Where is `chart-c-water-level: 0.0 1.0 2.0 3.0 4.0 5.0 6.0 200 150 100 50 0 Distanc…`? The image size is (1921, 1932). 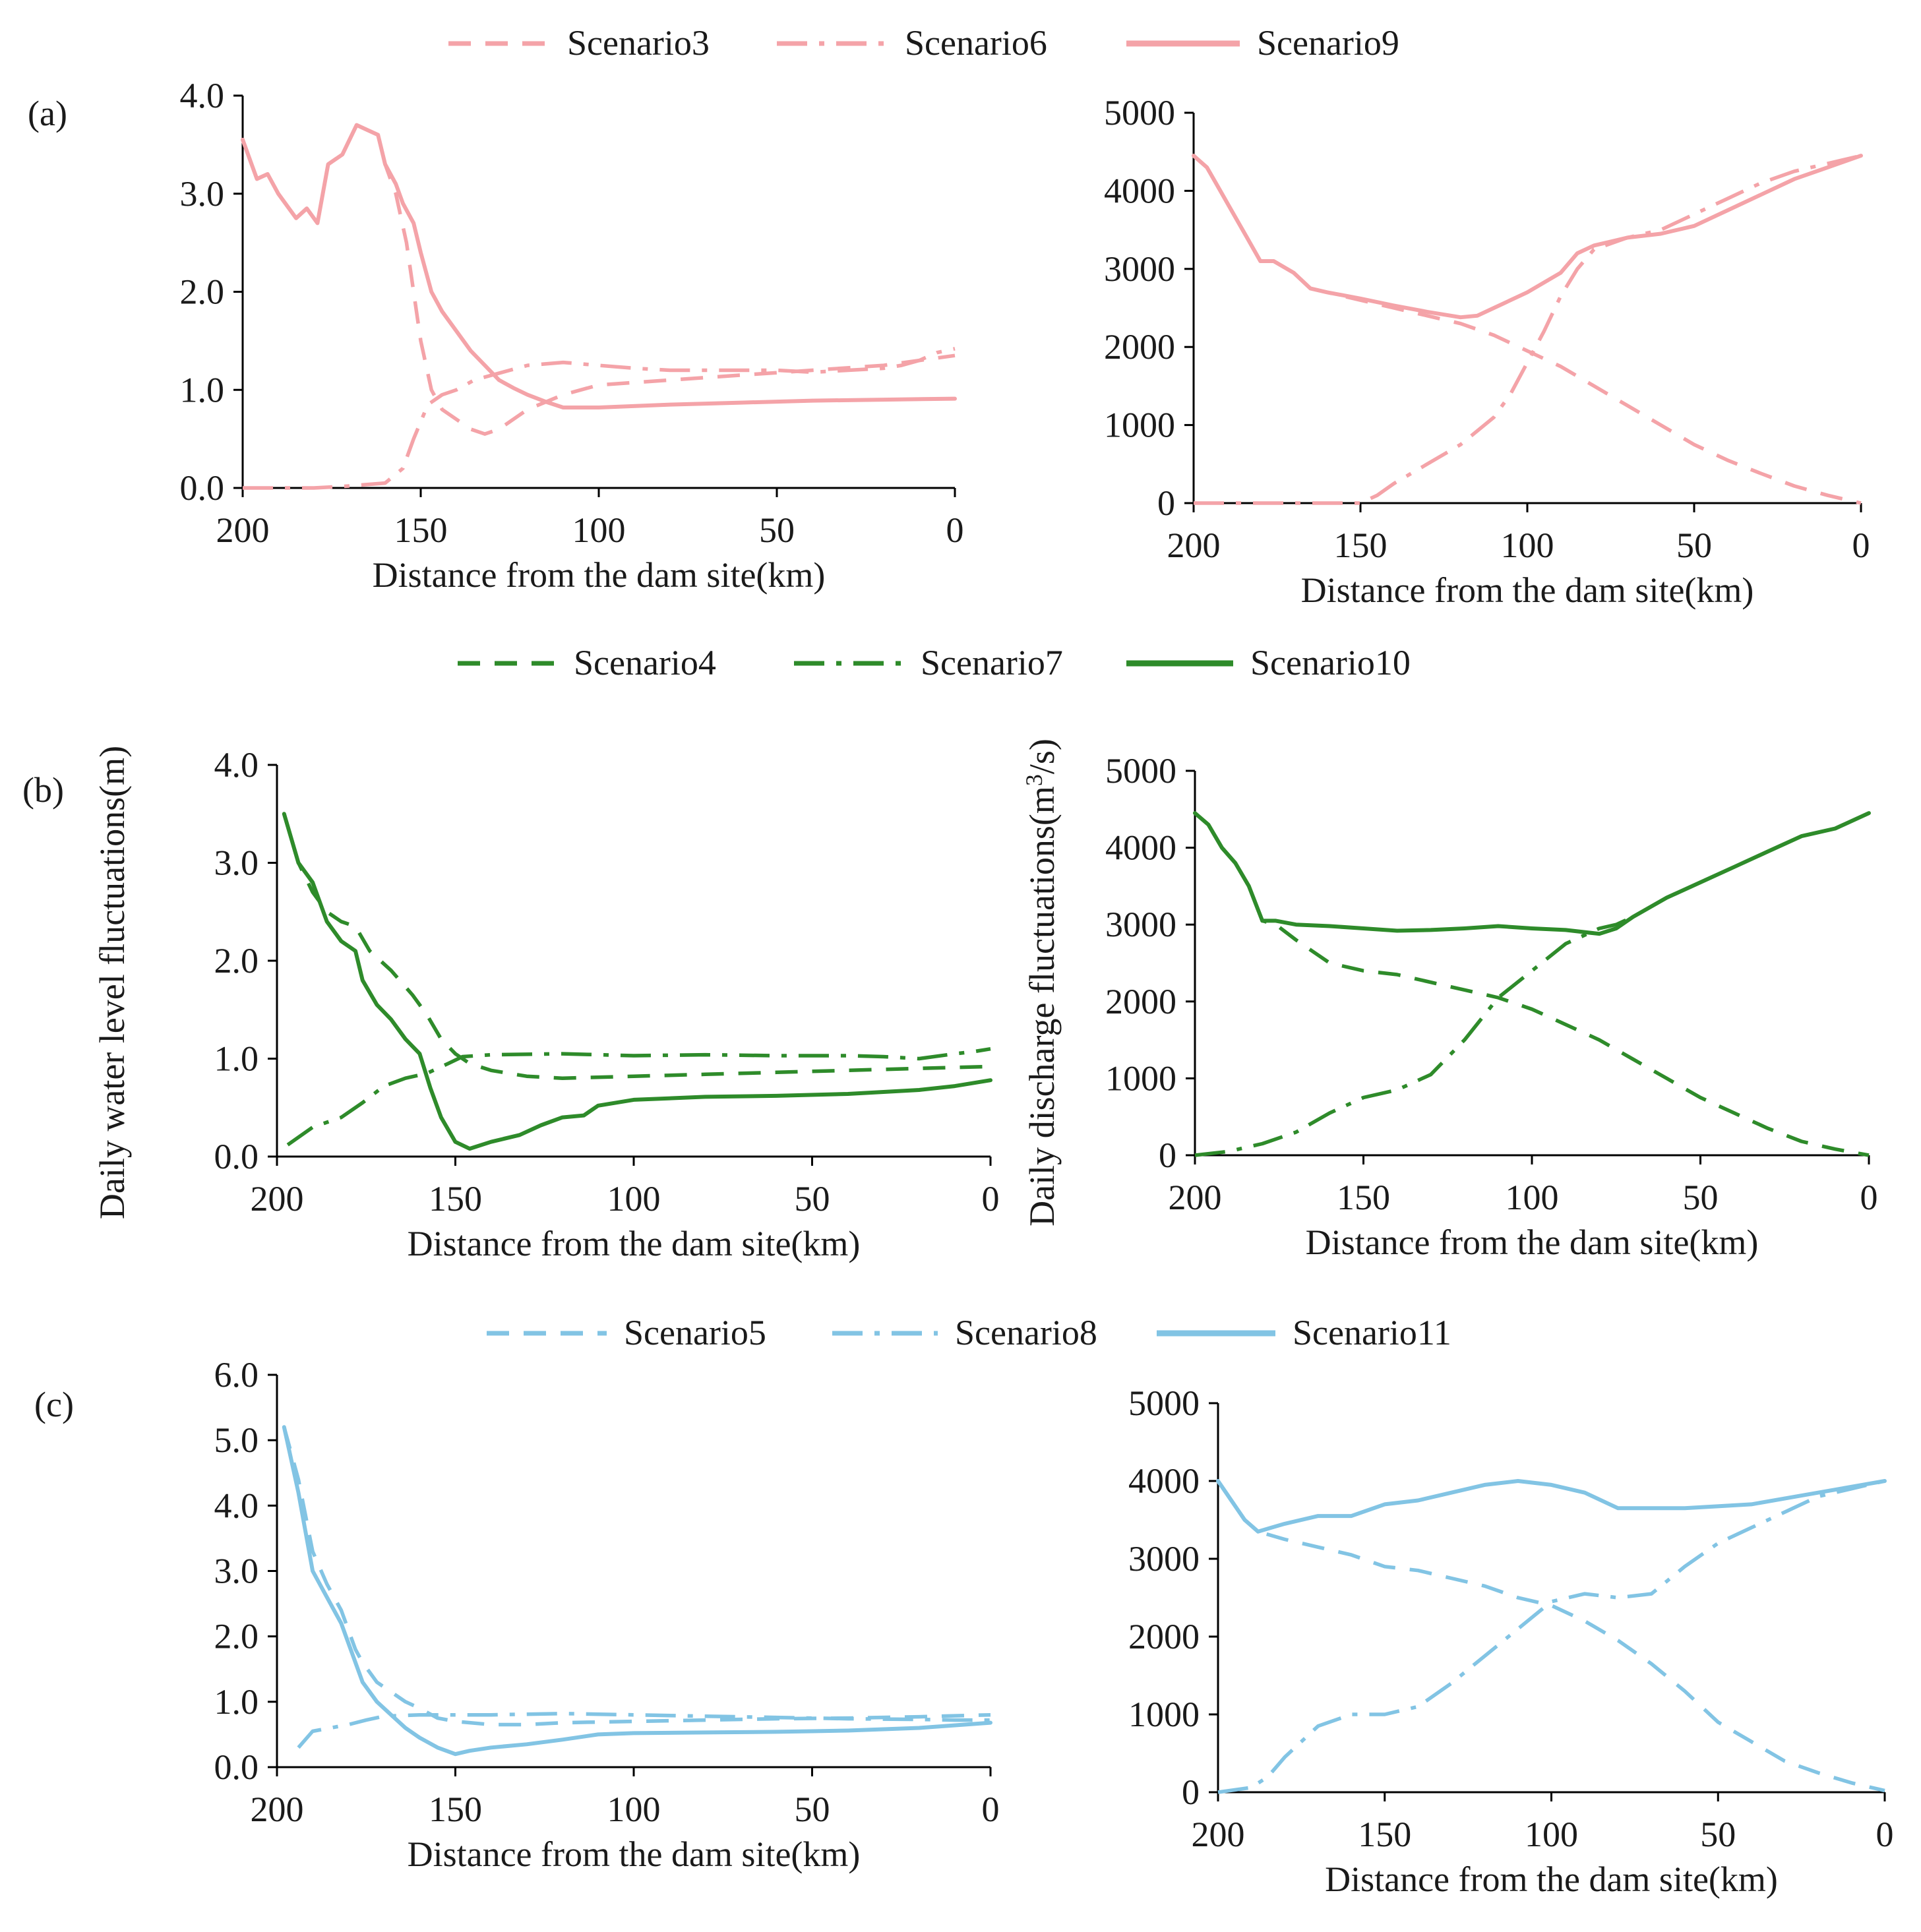 chart-c-water-level: 0.0 1.0 2.0 3.0 4.0 5.0 6.0 200 150 100 50 0 Distanc… is located at coordinates (607, 1615).